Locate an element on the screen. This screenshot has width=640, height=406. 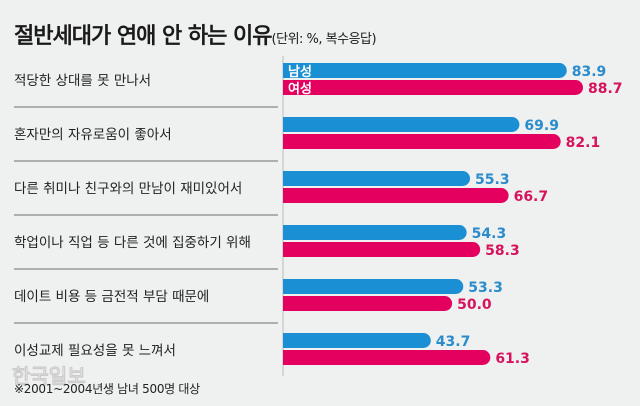
chart-title: 절반세대가 연애 안 하는 이유(단위: %, 복수응답) is located at coordinates (195, 34).